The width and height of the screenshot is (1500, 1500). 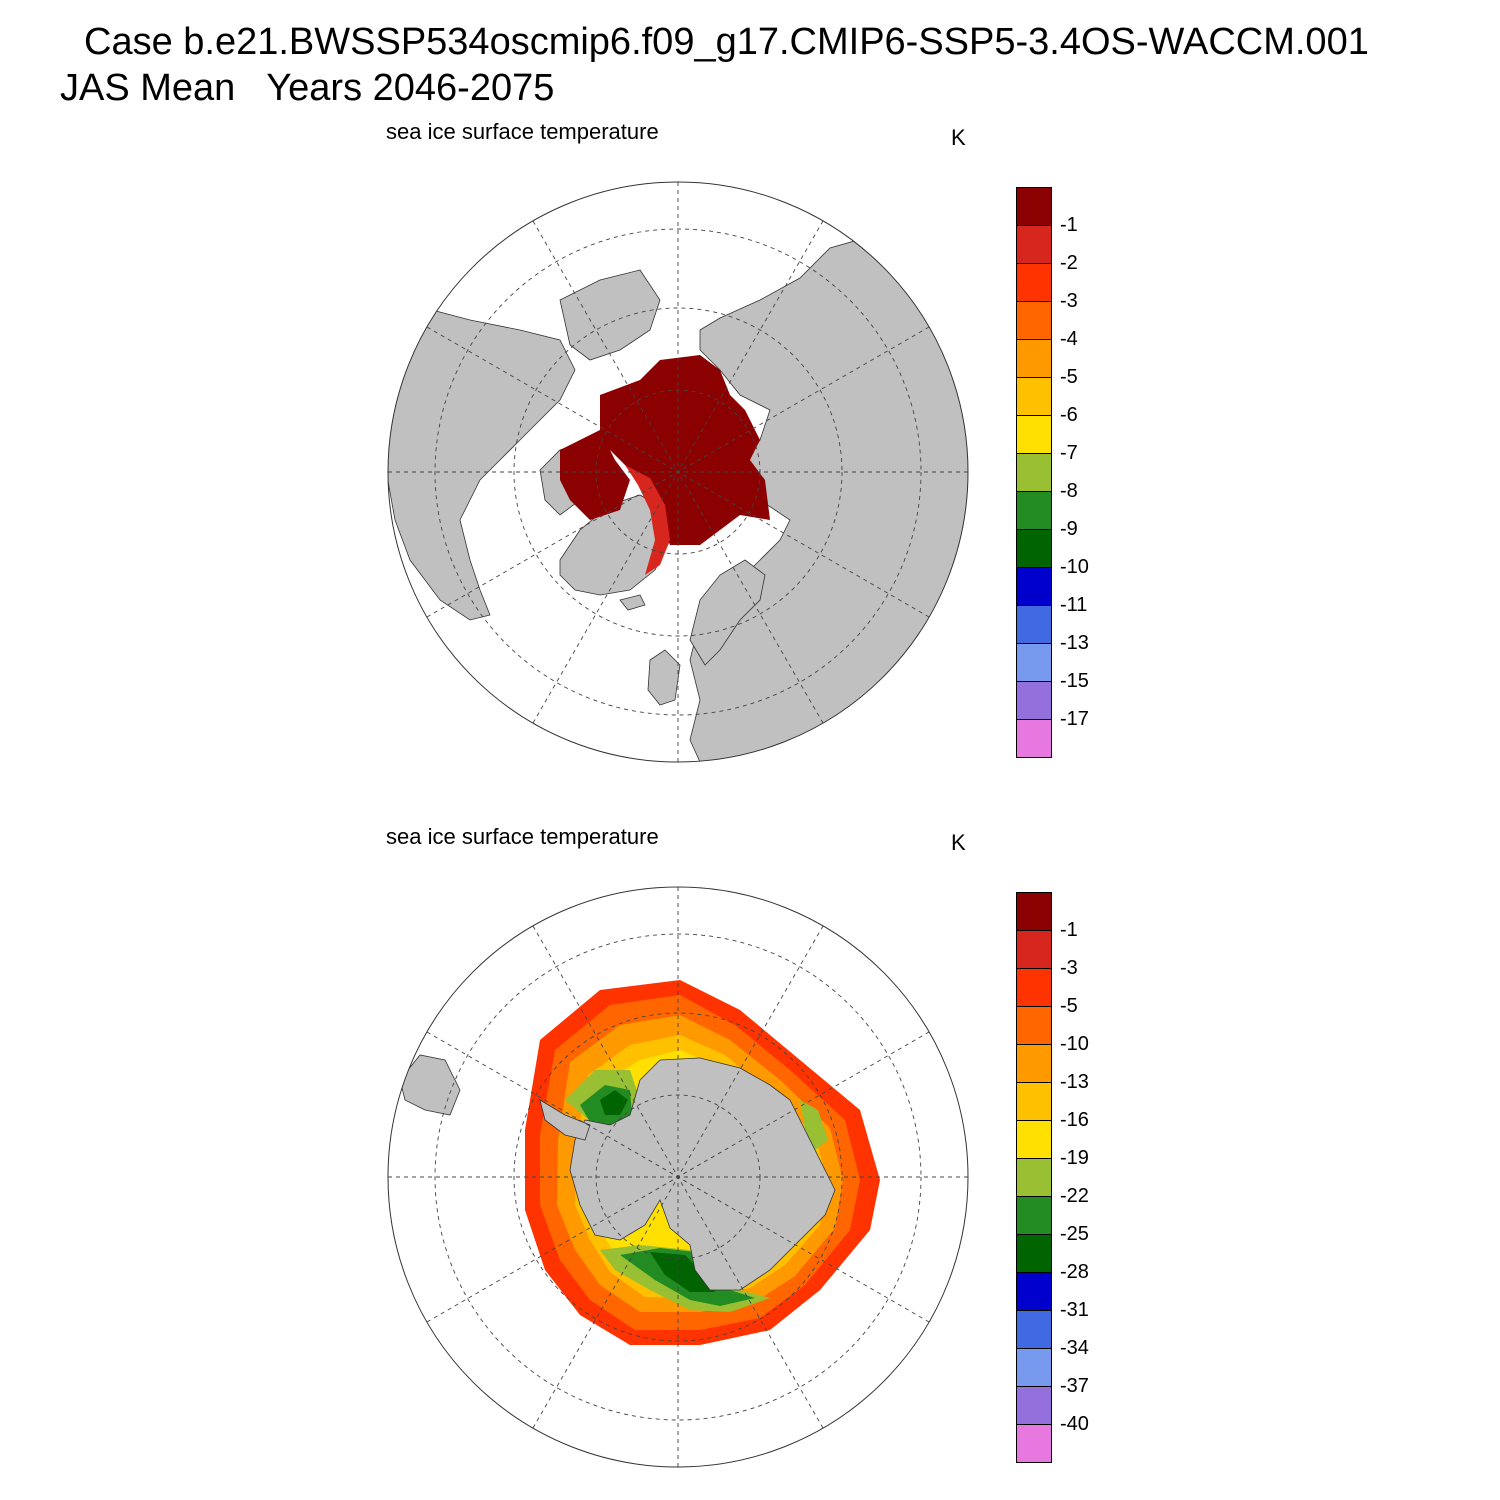 What do you see at coordinates (1069, 453) in the screenshot?
I see `north-colorbar-label: -7` at bounding box center [1069, 453].